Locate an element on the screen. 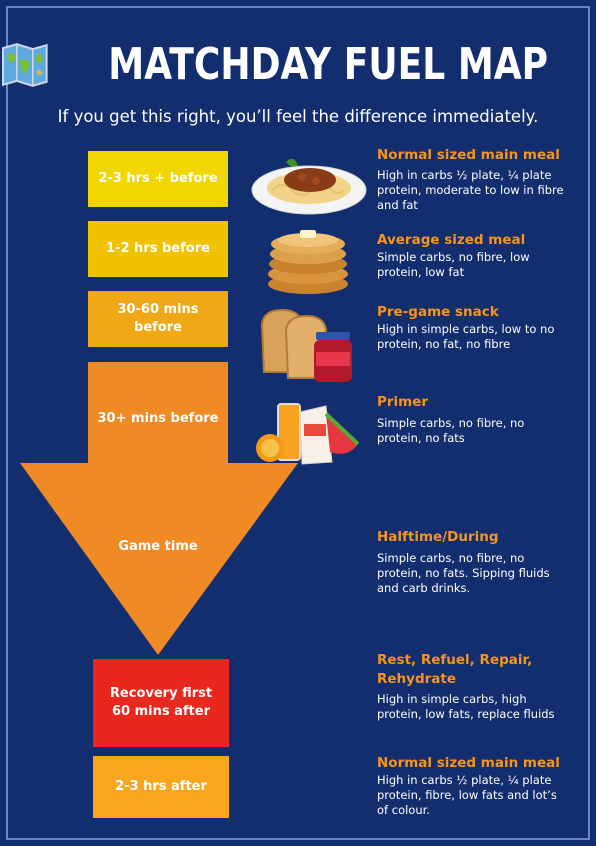 This screenshot has height=846, width=596. stage-heading-2: Average sized meal is located at coordinates (451, 240).